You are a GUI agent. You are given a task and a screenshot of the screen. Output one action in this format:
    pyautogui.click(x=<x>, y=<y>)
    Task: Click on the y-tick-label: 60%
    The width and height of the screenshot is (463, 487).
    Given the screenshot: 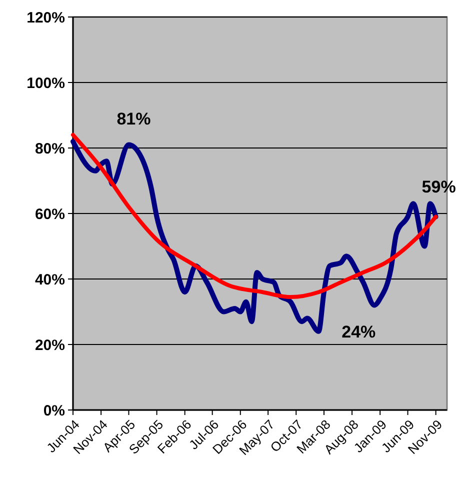 What is the action you would take?
    pyautogui.click(x=49, y=214)
    